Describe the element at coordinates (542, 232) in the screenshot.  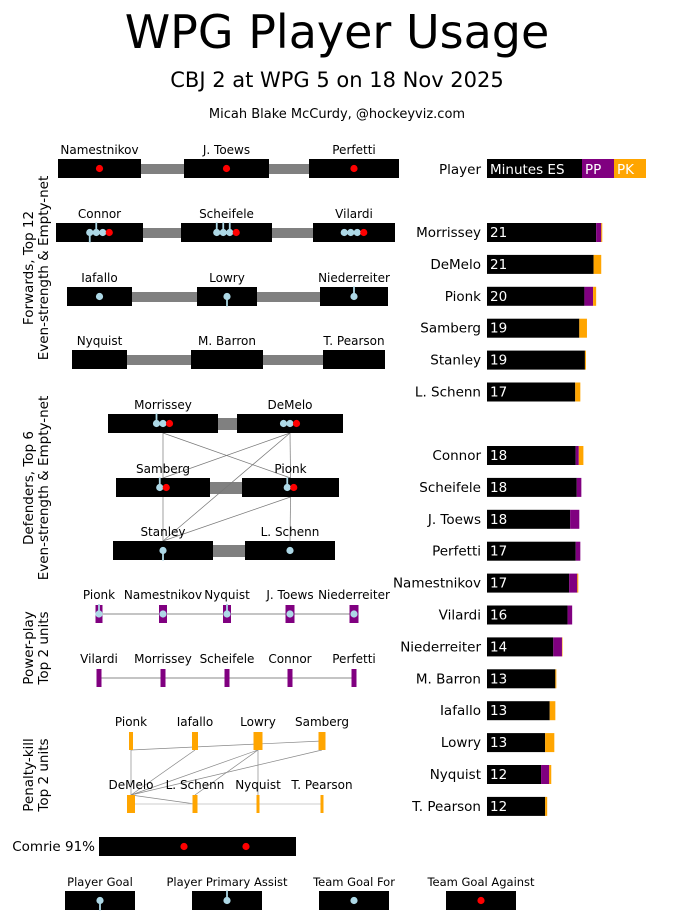
I see `bar-minutes-es-morrissey` at that location.